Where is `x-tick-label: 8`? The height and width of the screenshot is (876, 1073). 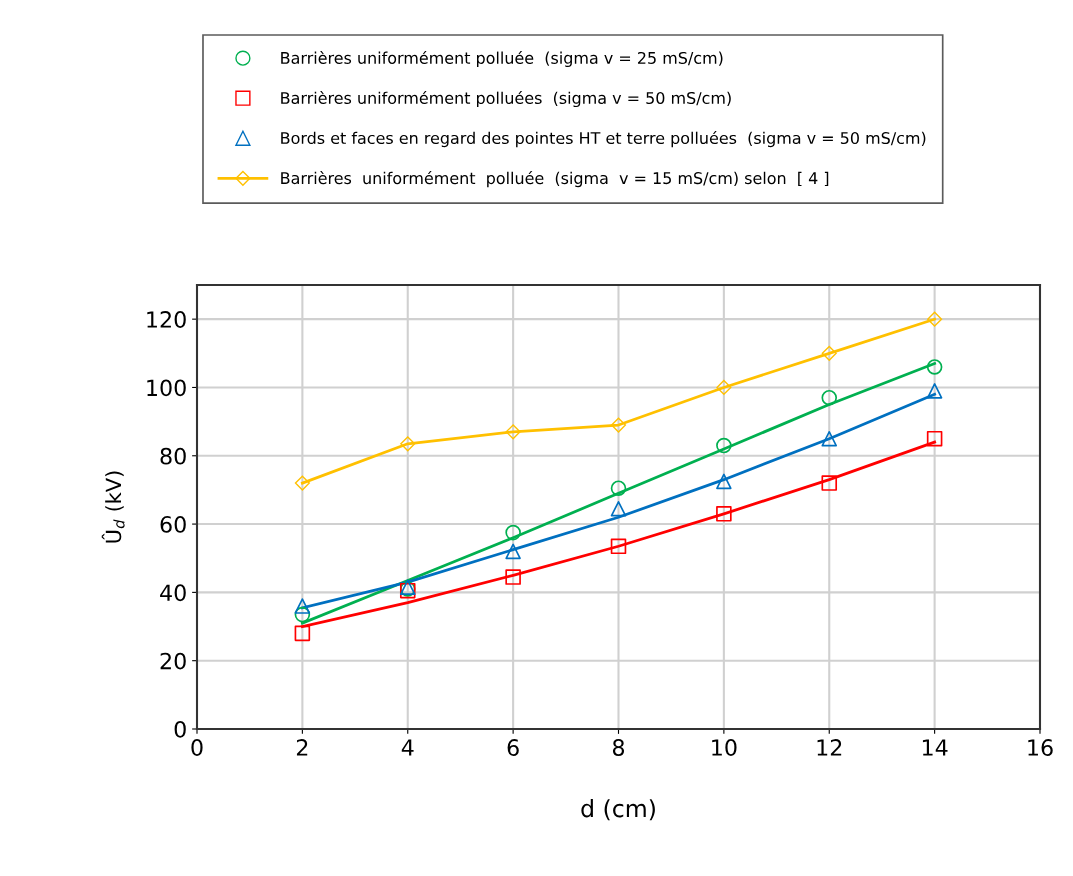
x-tick-label: 8 is located at coordinates (618, 747).